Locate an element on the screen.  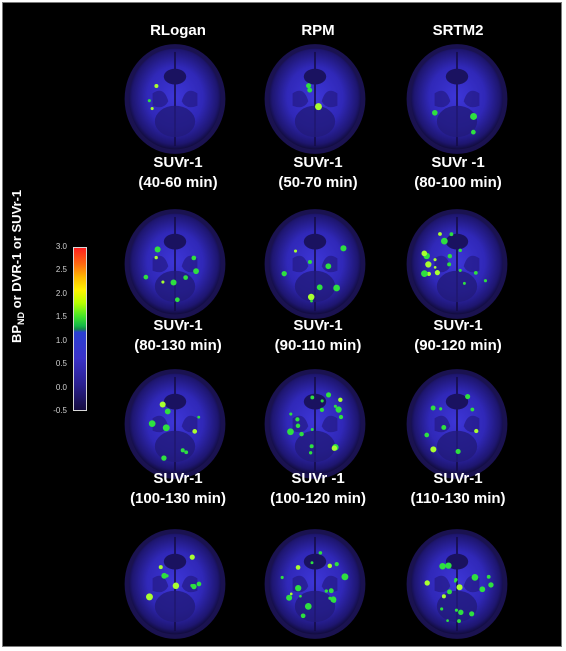
colorbar-title-subscript: ND is located at coordinates (21, 318).